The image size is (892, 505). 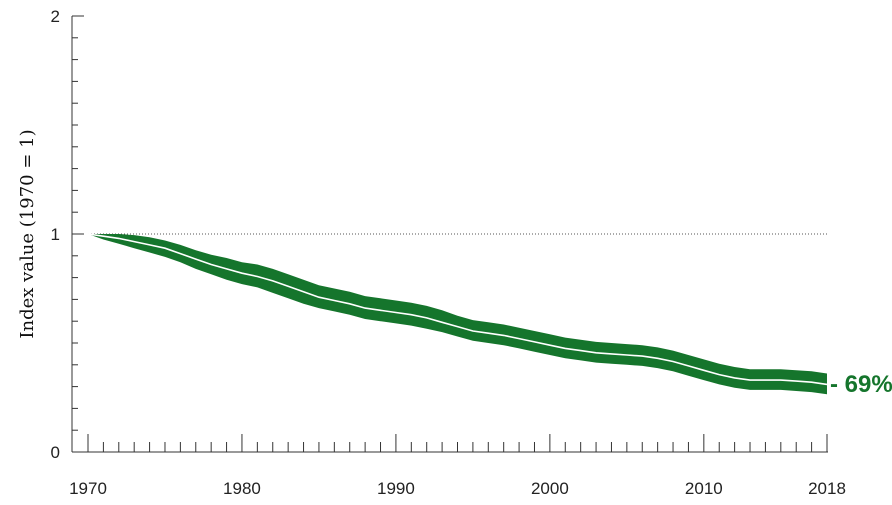 What do you see at coordinates (55, 16) in the screenshot?
I see `y-tick-label: 2` at bounding box center [55, 16].